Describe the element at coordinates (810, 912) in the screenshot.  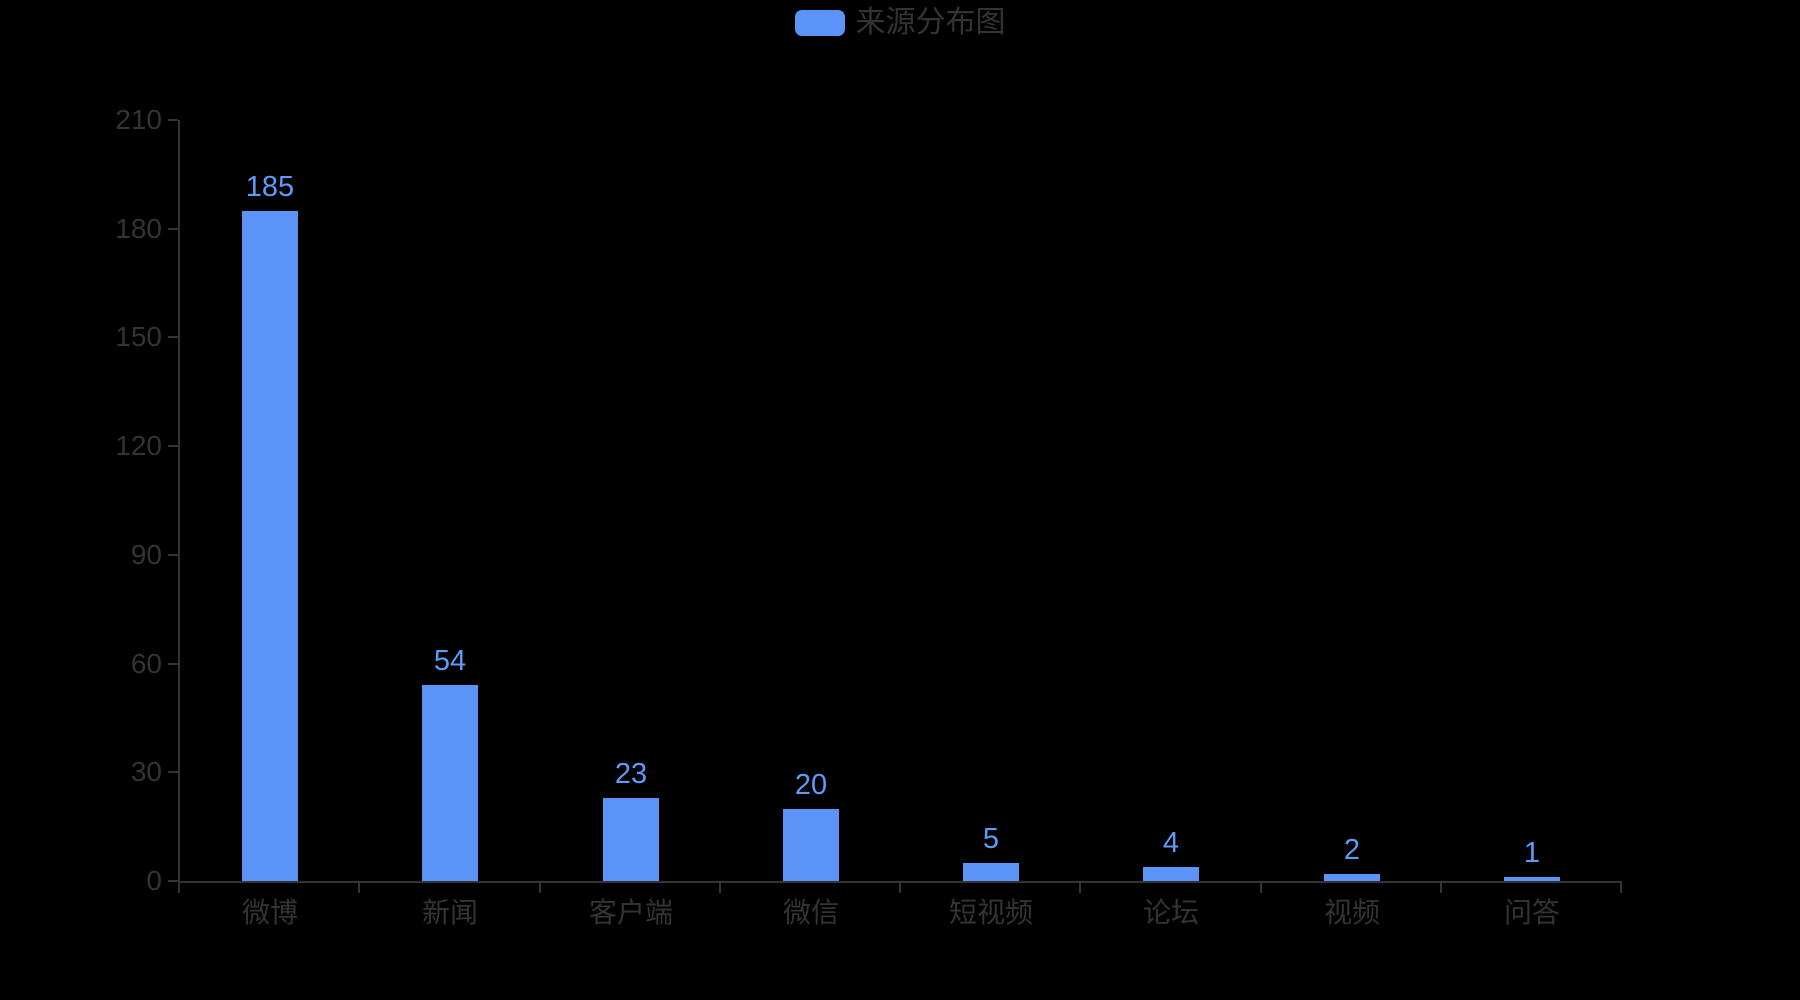
I see `x-category-label: 微信` at that location.